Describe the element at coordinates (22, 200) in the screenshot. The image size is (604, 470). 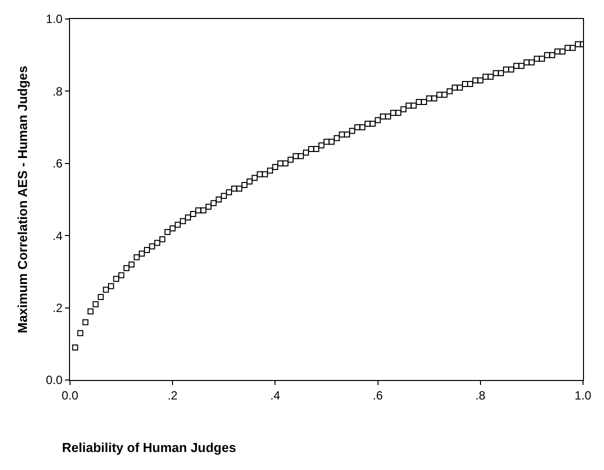
I see `y-axis-title: Maximum Correlation AES - Human Judges` at that location.